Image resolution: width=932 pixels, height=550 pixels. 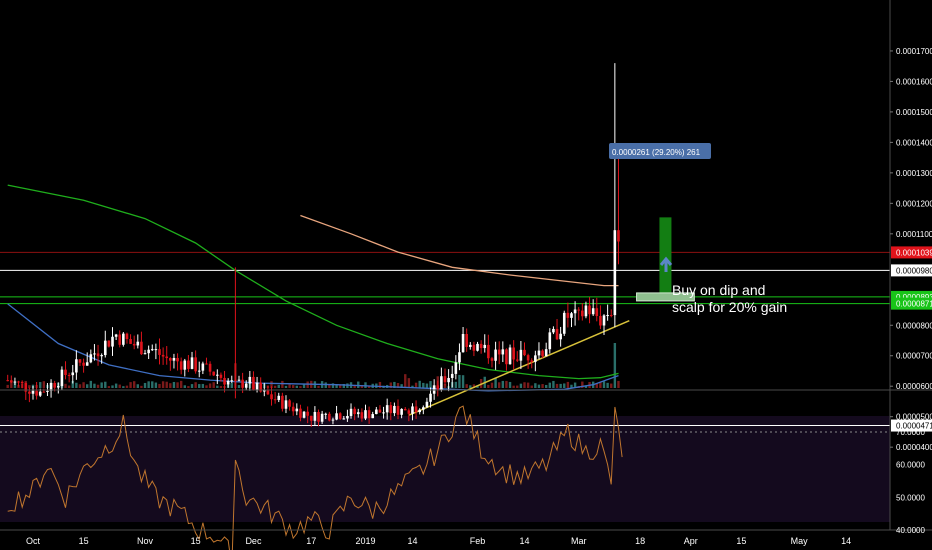 What do you see at coordinates (519, 368) in the screenshot?
I see `trend-line` at bounding box center [519, 368].